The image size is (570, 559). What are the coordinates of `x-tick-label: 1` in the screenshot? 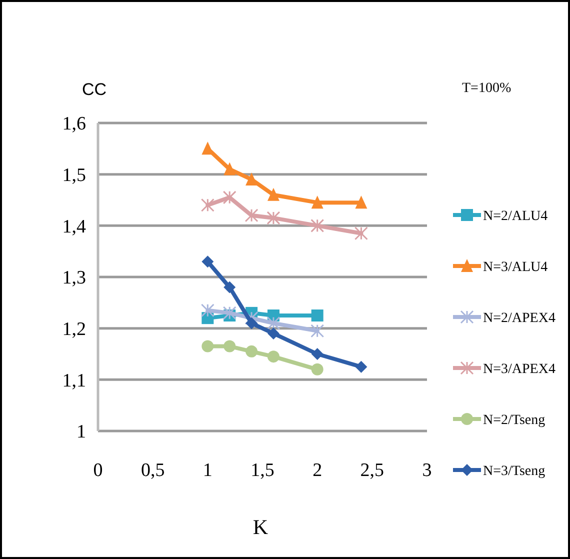 It's located at (207, 470).